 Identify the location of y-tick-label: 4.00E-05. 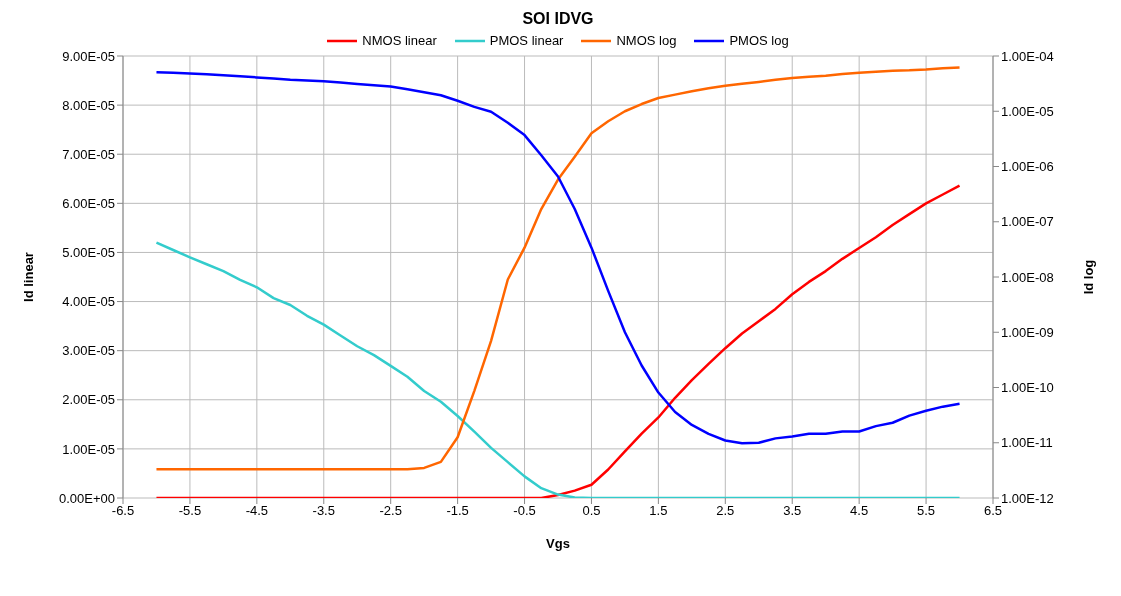
(88, 302).